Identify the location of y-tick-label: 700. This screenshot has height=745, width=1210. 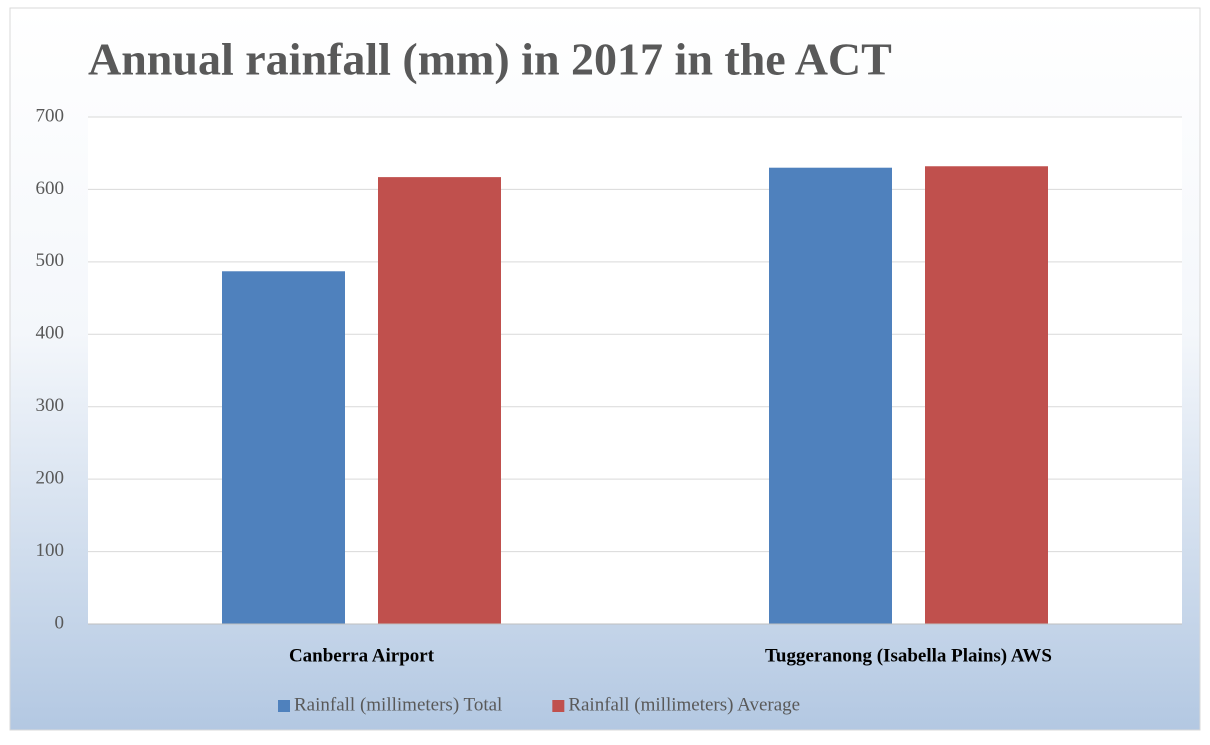
(50, 115).